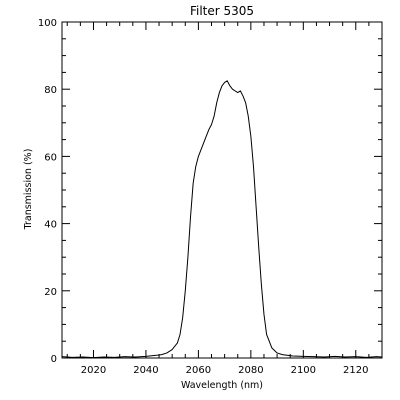 This screenshot has height=400, width=400. I want to click on y-axis-label: Transmission (%), so click(28, 190).